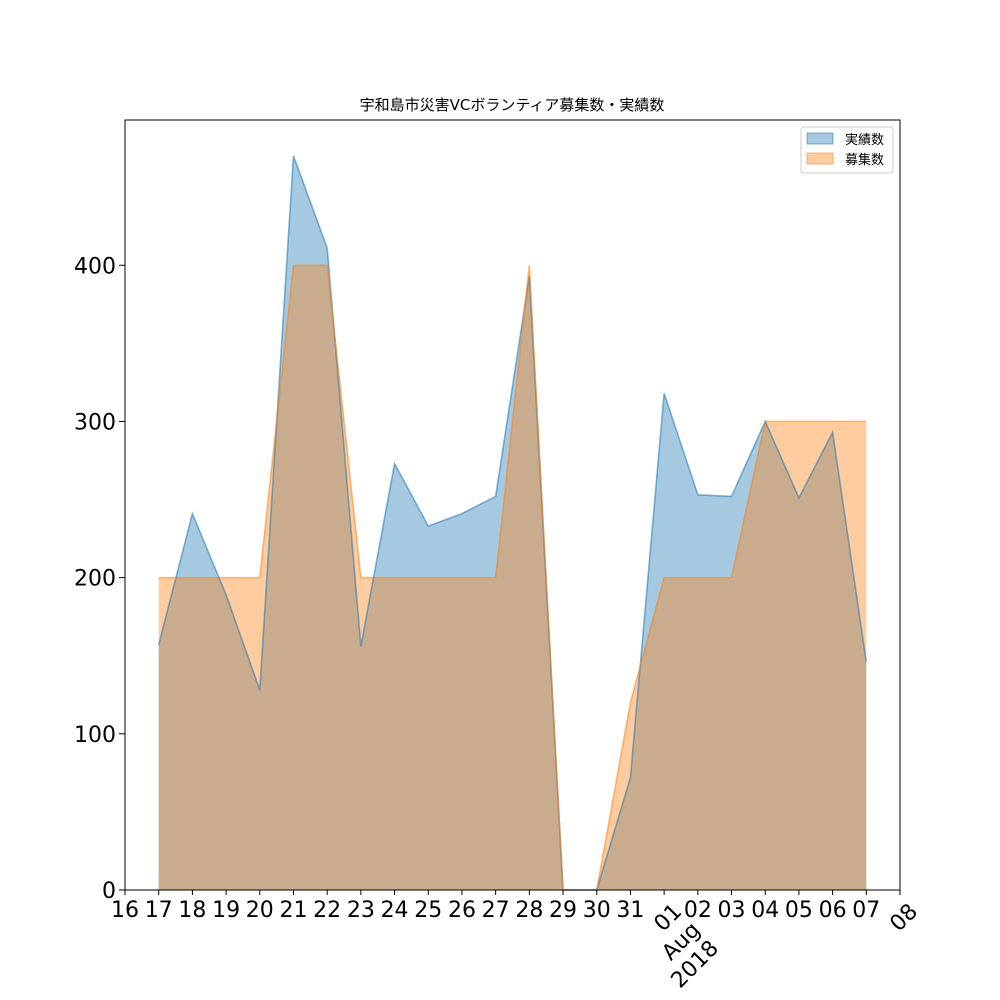  I want to click on x-tick-label: 29, so click(563, 910).